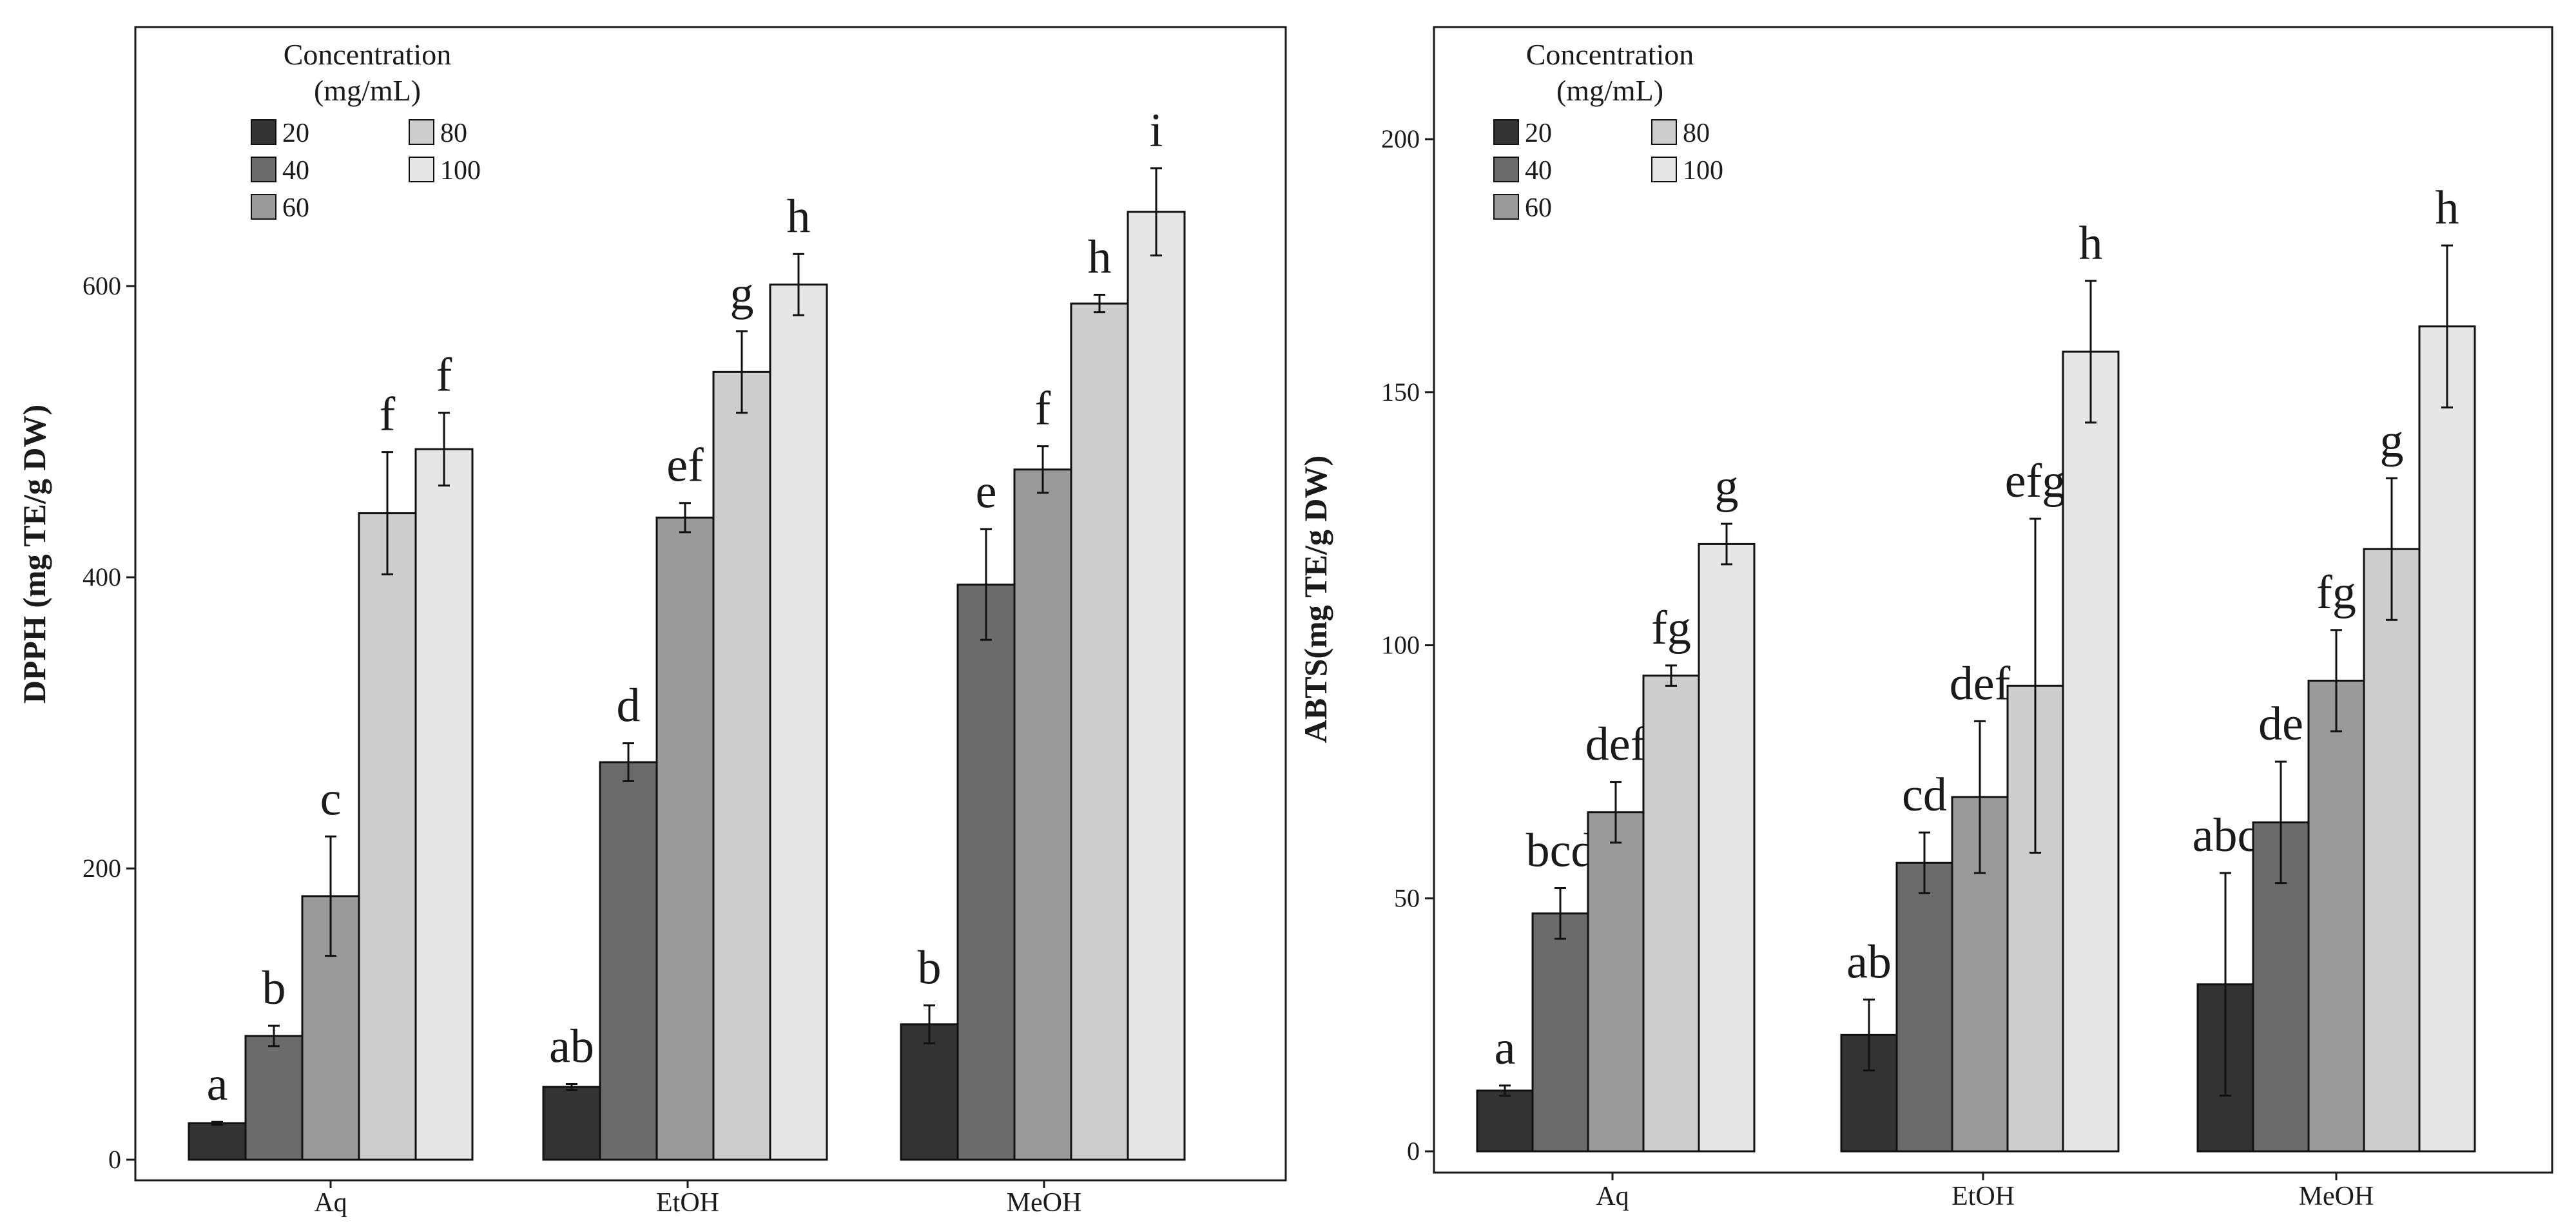 Image resolution: width=2576 pixels, height=1228 pixels. Describe the element at coordinates (101, 576) in the screenshot. I see `y-tick-label: 400` at that location.